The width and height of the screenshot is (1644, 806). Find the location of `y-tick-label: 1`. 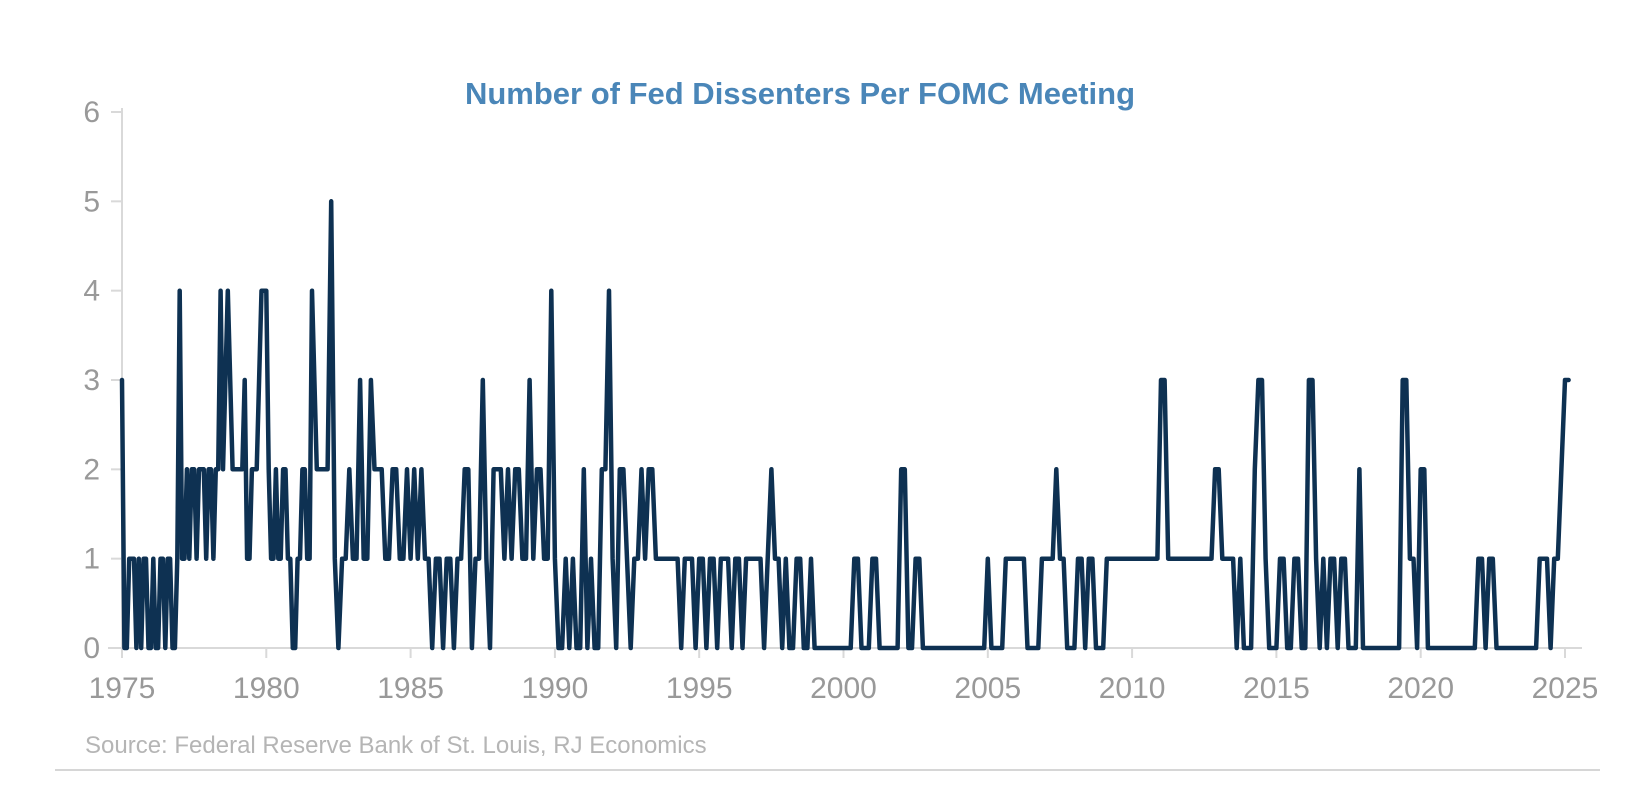

y-tick-label: 1 is located at coordinates (91, 559).